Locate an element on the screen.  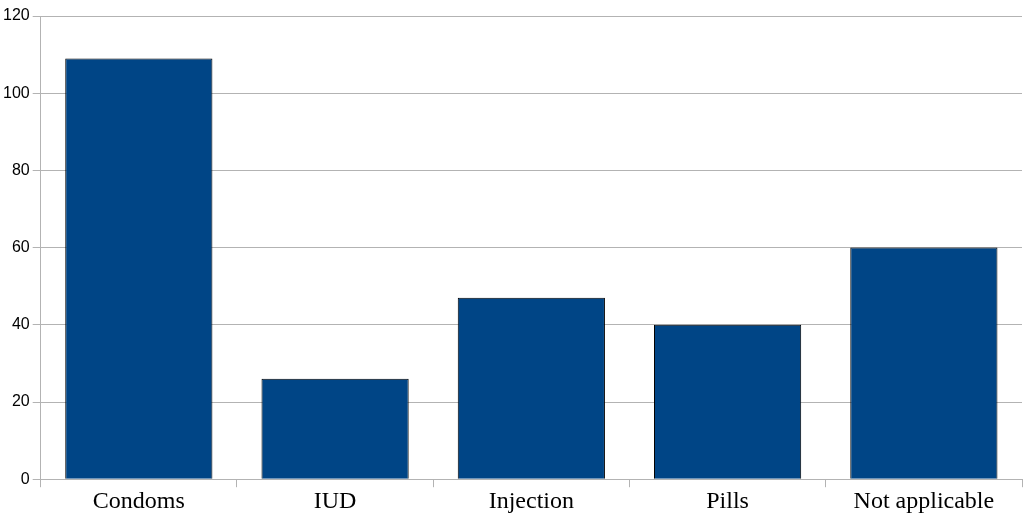
x-tick-label: Condoms is located at coordinates (138, 499).